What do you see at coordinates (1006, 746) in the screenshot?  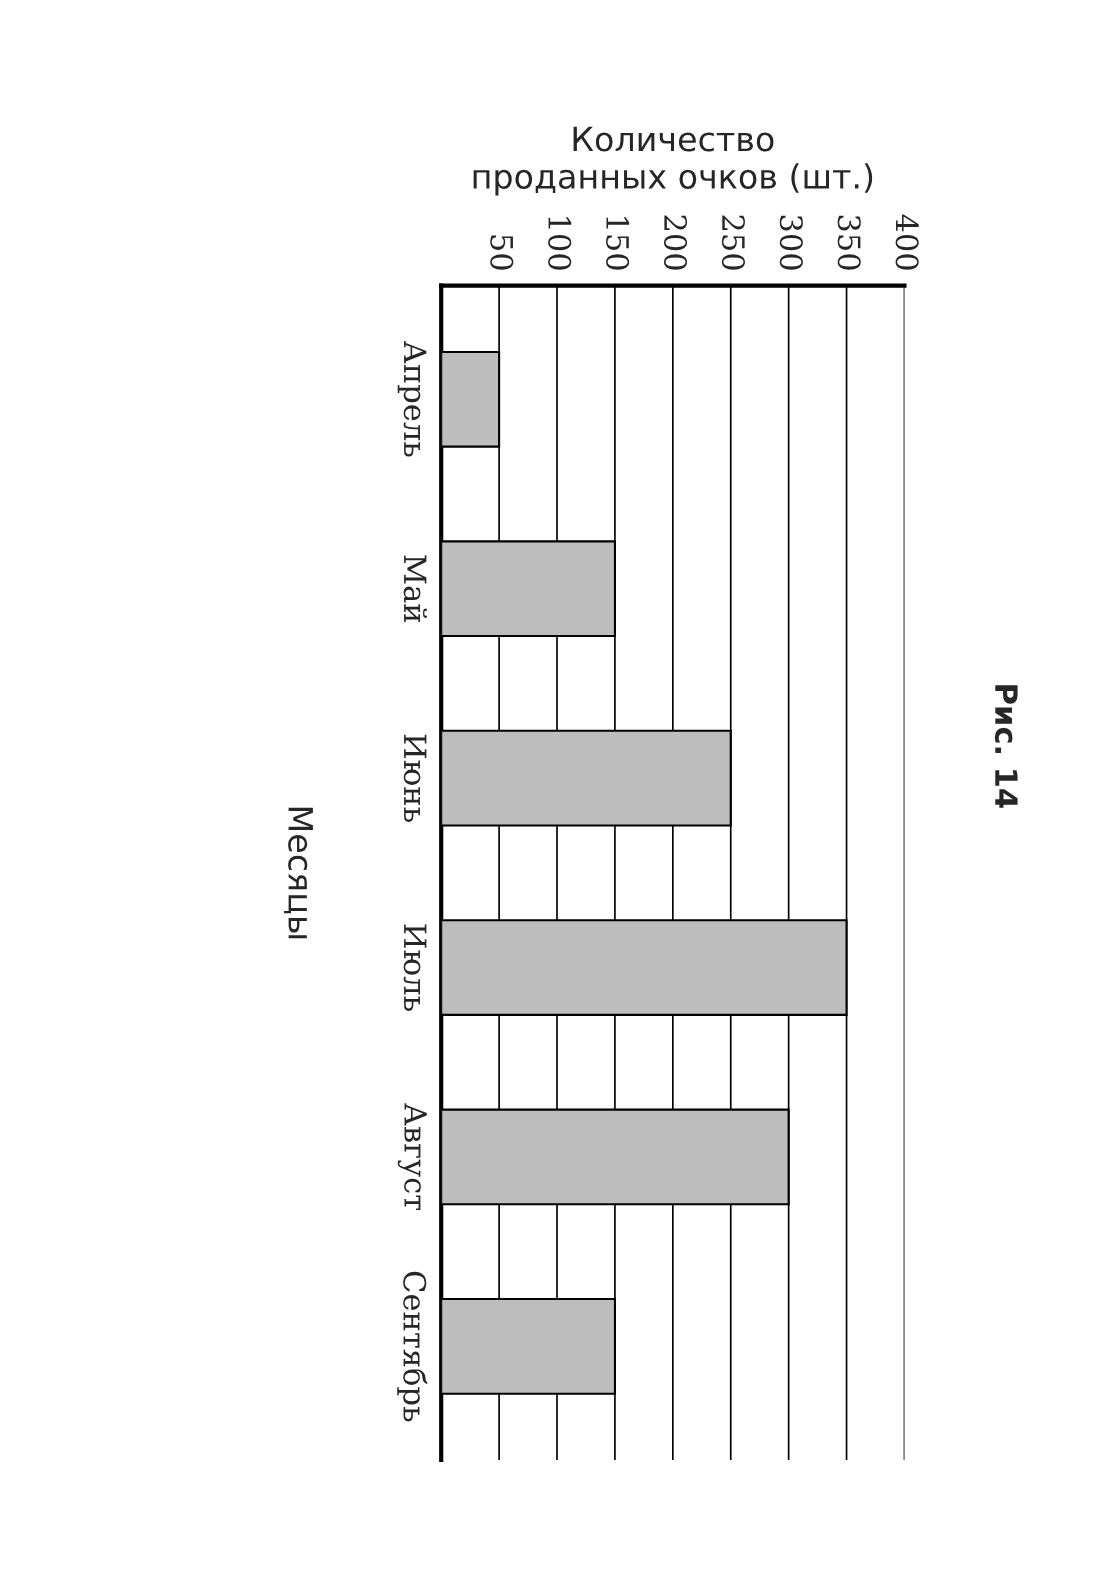 I see `text: Рис. 14` at bounding box center [1006, 746].